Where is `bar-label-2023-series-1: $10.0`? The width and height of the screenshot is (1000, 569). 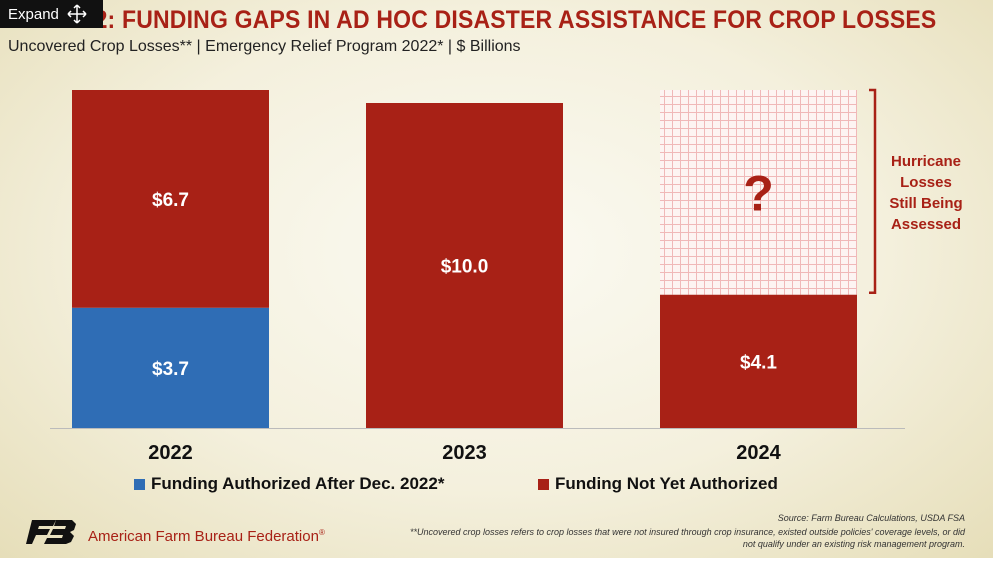 bar-label-2023-series-1: $10.0 is located at coordinates (465, 267).